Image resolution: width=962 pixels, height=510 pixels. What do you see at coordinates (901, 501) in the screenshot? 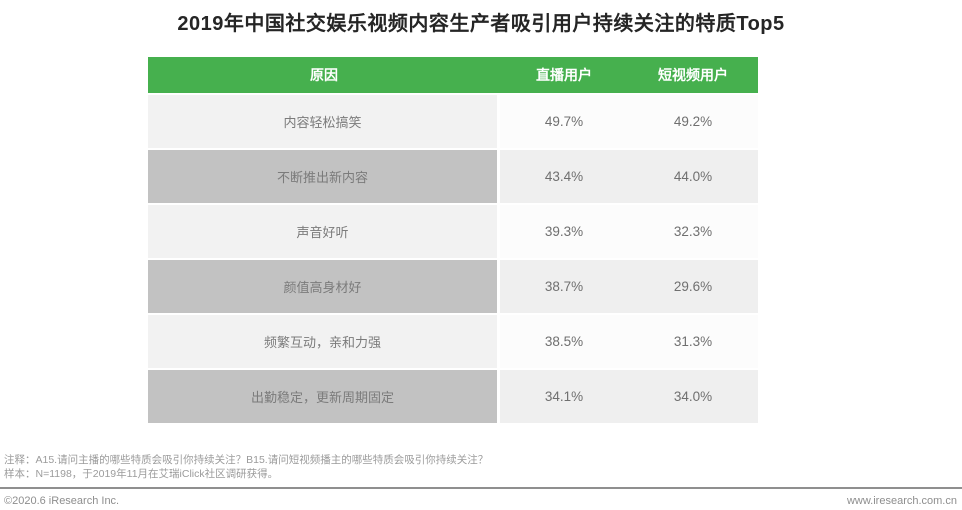
I see `website-url: www.iresearch.com.cn` at bounding box center [901, 501].